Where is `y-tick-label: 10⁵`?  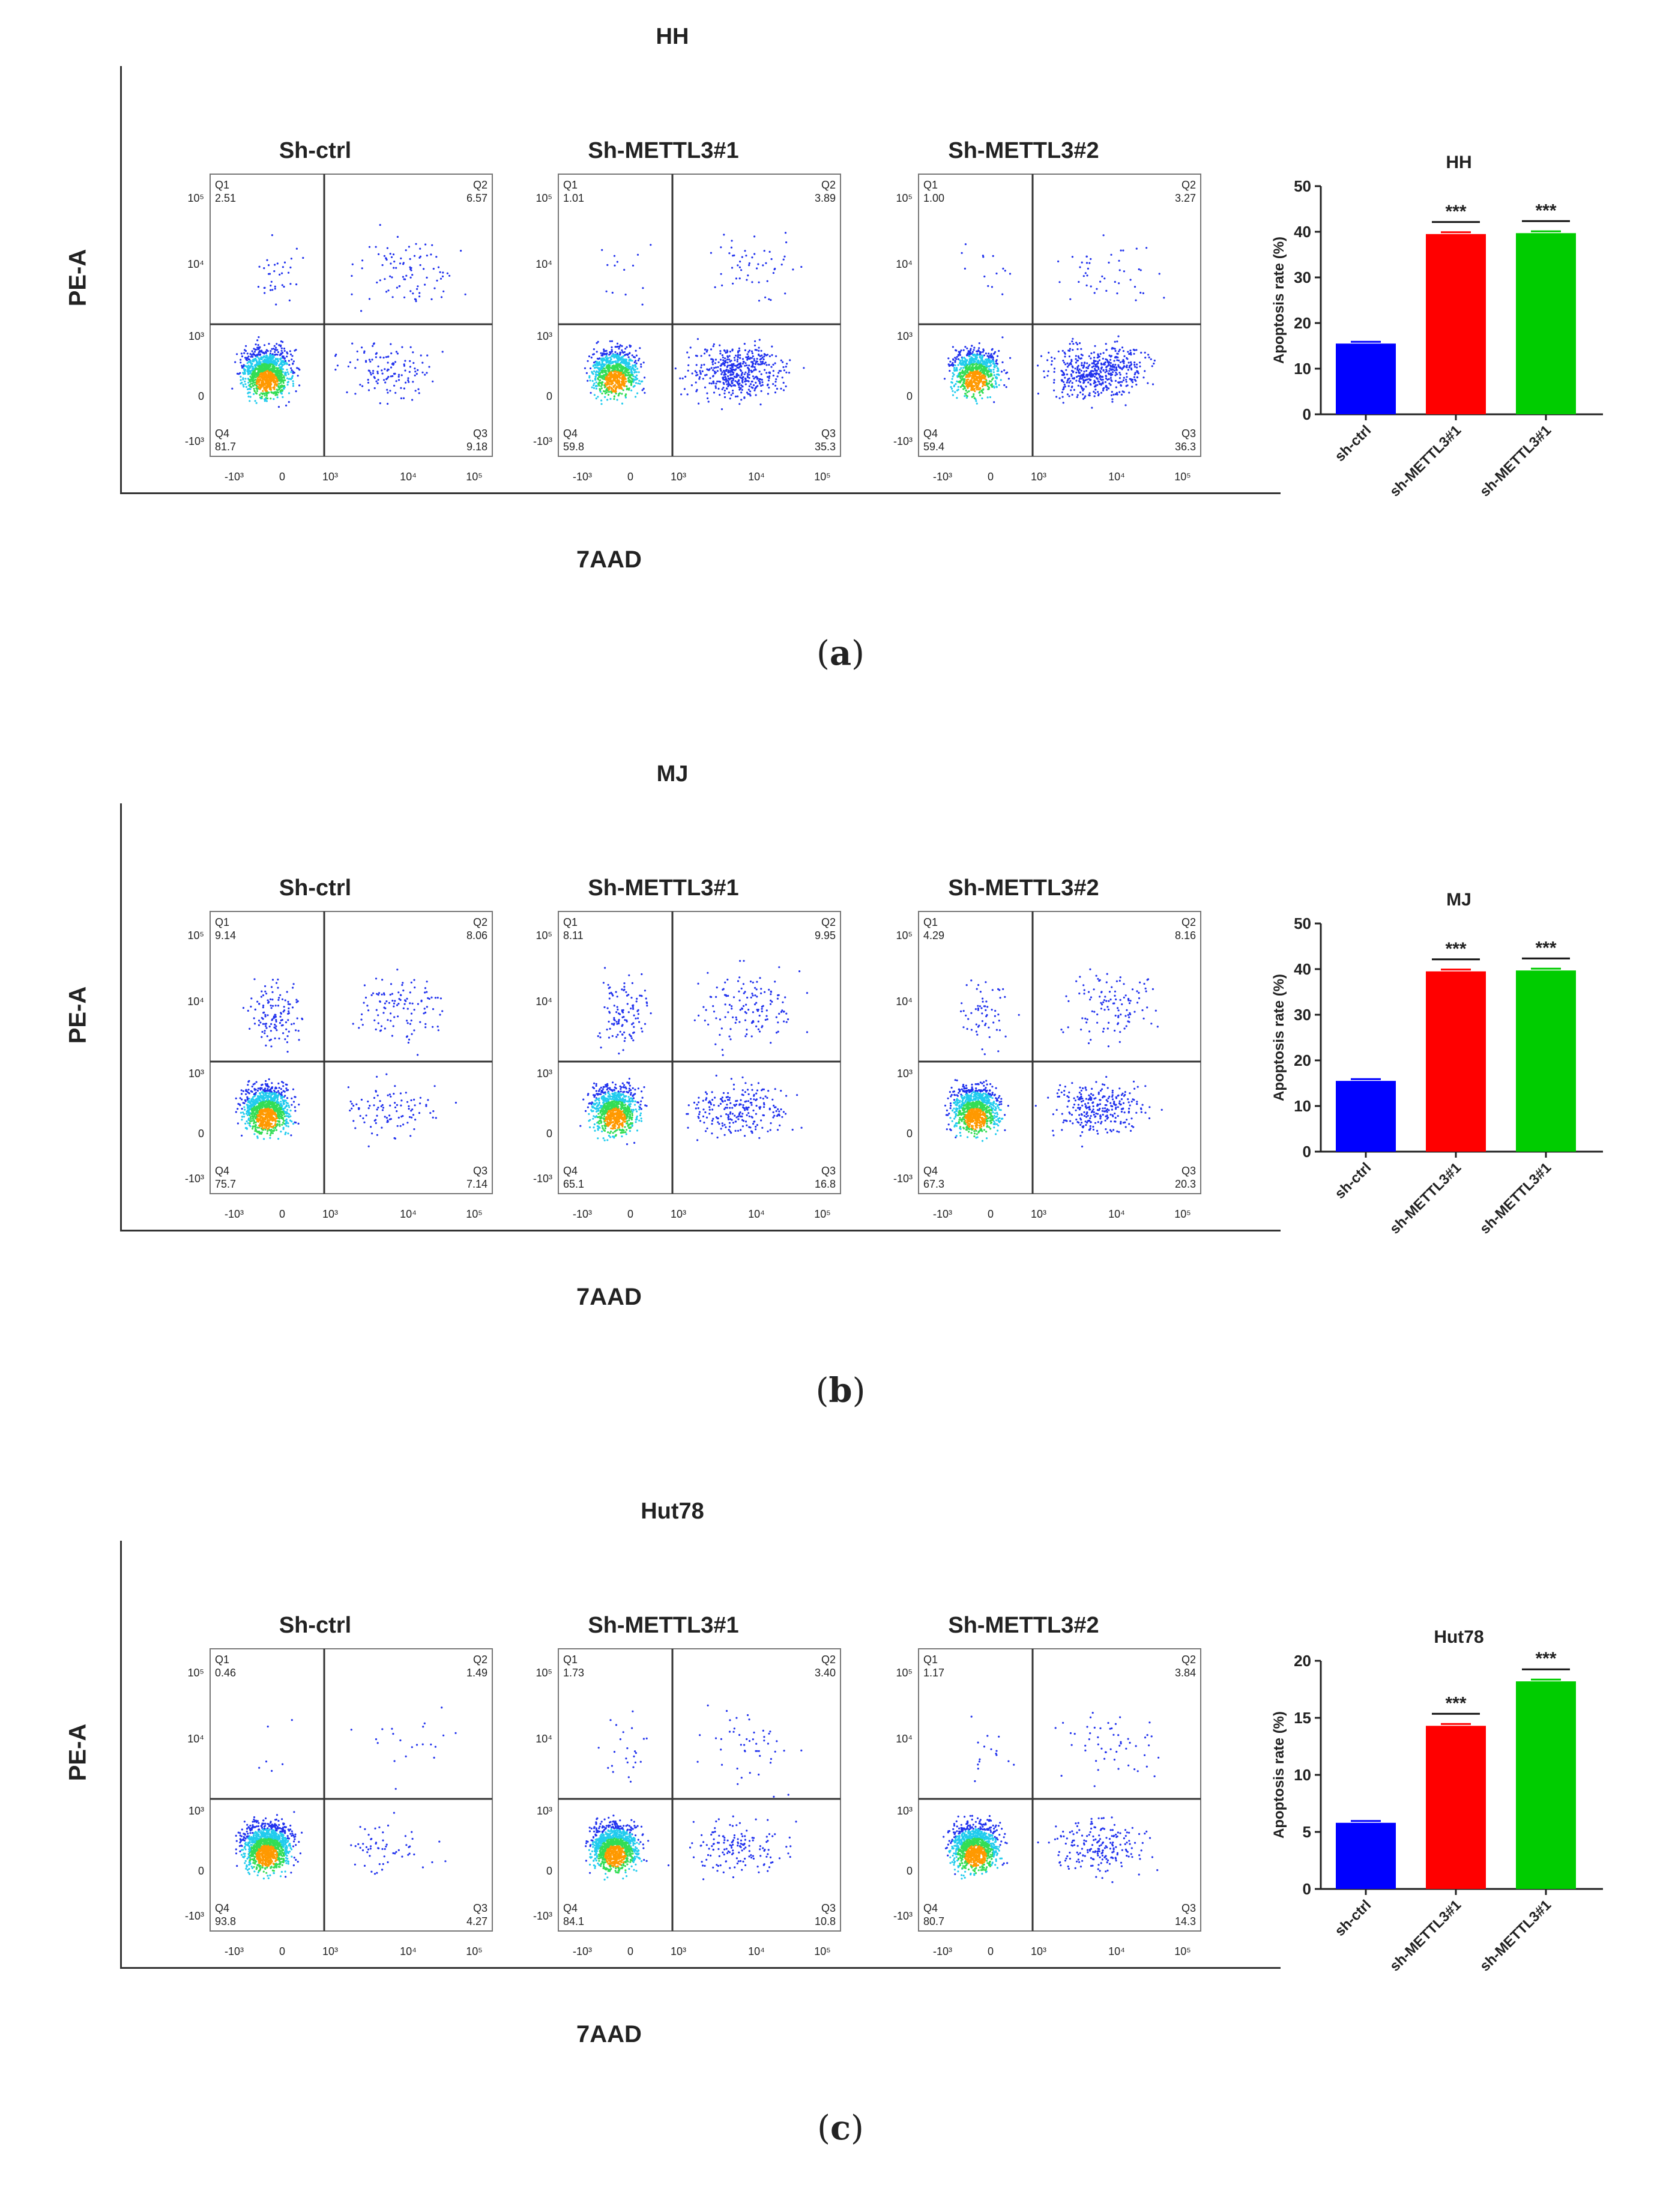 y-tick-label: 10⁵ is located at coordinates (544, 198).